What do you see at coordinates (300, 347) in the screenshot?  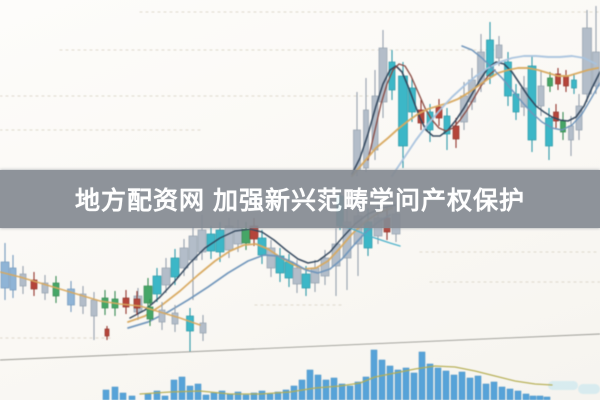 I see `trend-line` at bounding box center [300, 347].